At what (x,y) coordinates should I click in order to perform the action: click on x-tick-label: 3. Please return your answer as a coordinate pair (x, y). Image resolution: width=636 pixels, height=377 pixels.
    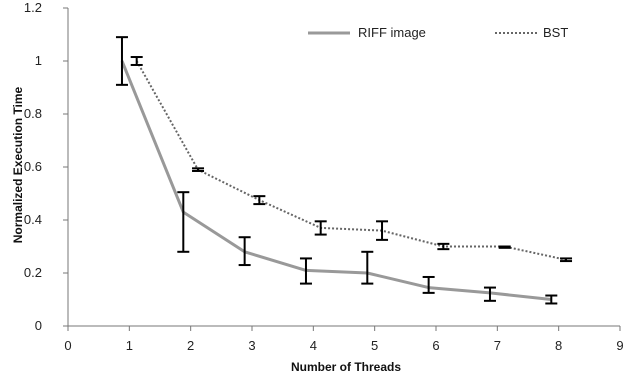
    Looking at the image, I should click on (251, 345).